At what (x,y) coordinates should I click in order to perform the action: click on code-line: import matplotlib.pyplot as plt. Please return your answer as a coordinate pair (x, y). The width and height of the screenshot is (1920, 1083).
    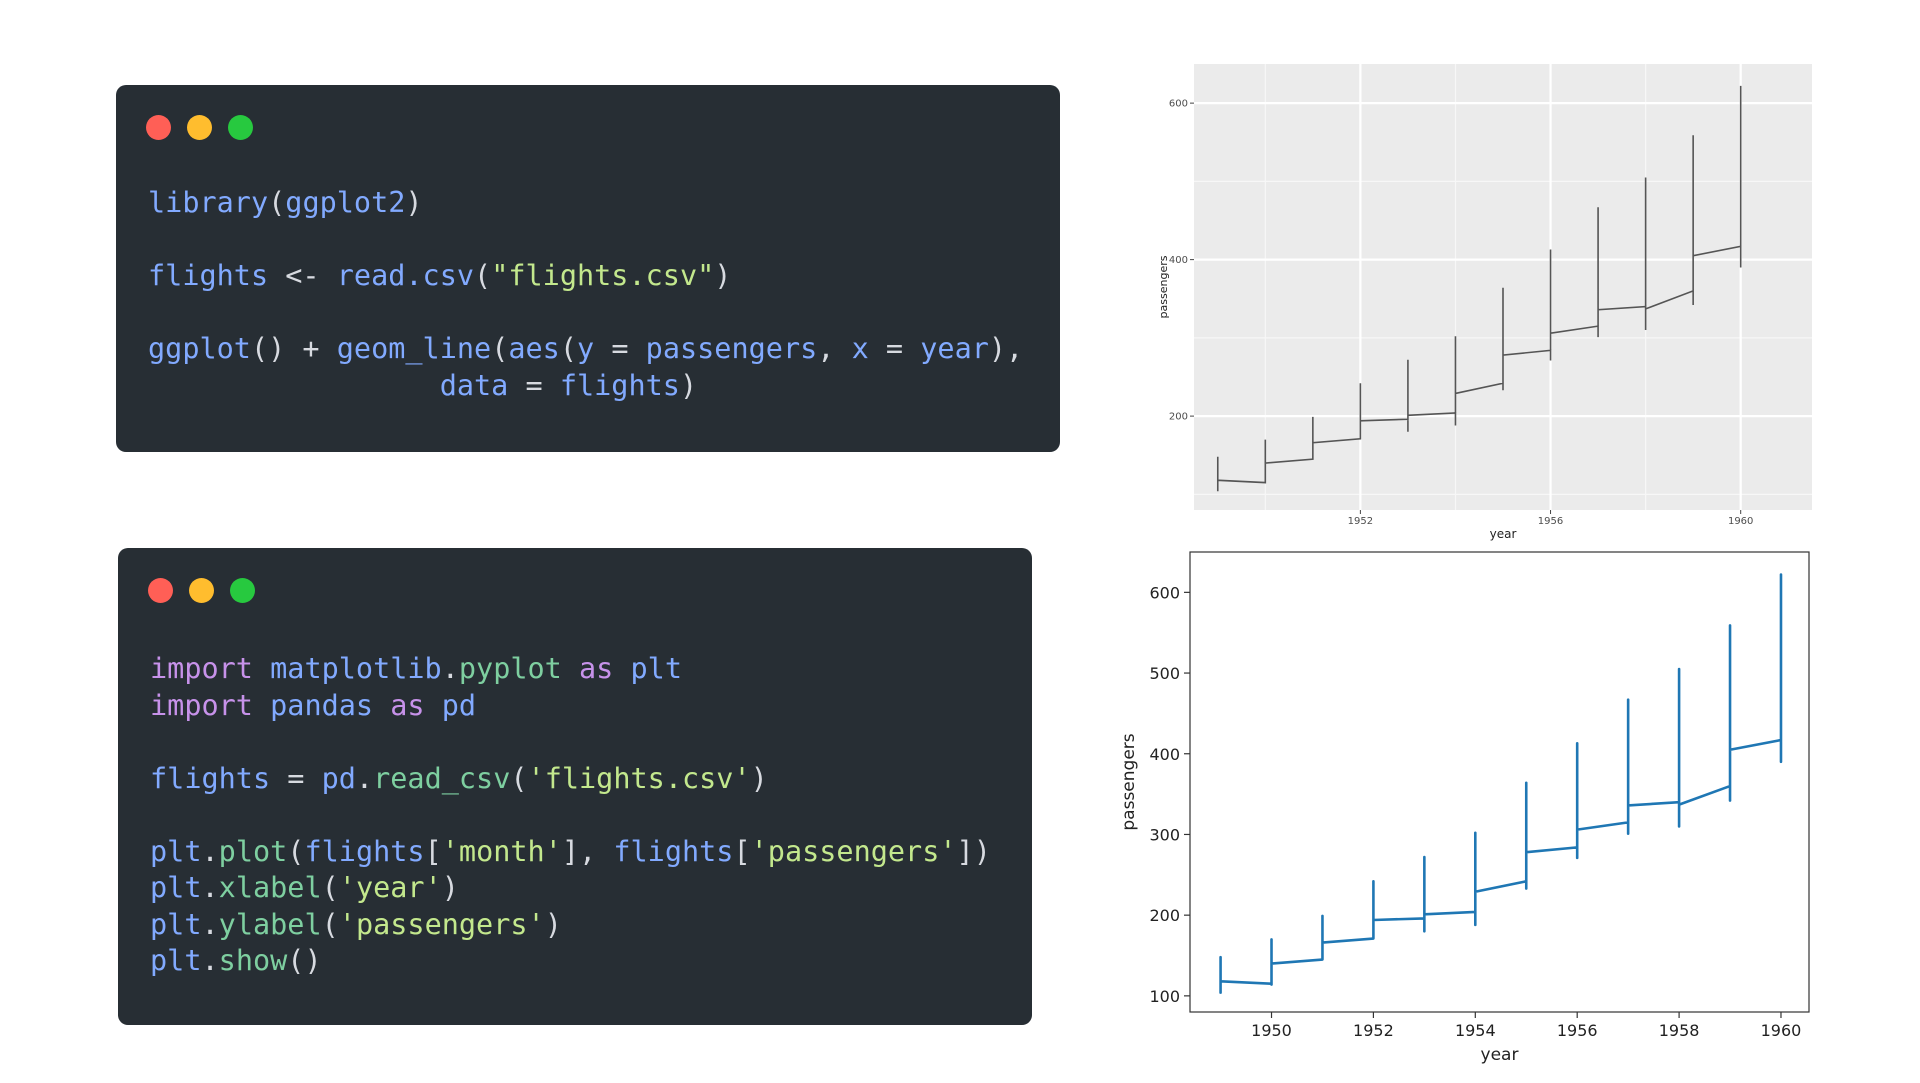
    Looking at the image, I should click on (570, 669).